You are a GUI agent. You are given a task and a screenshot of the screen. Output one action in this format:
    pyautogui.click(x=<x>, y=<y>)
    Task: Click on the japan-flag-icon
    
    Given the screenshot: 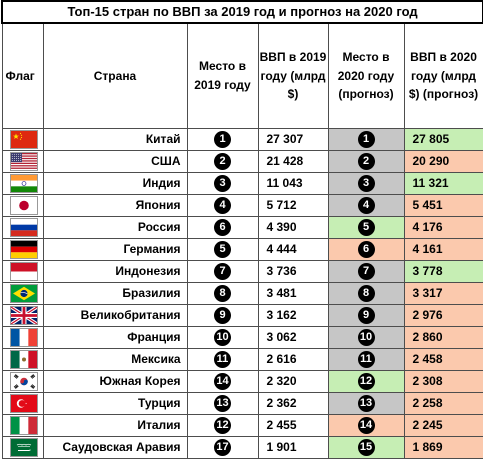 What is the action you would take?
    pyautogui.click(x=23, y=205)
    